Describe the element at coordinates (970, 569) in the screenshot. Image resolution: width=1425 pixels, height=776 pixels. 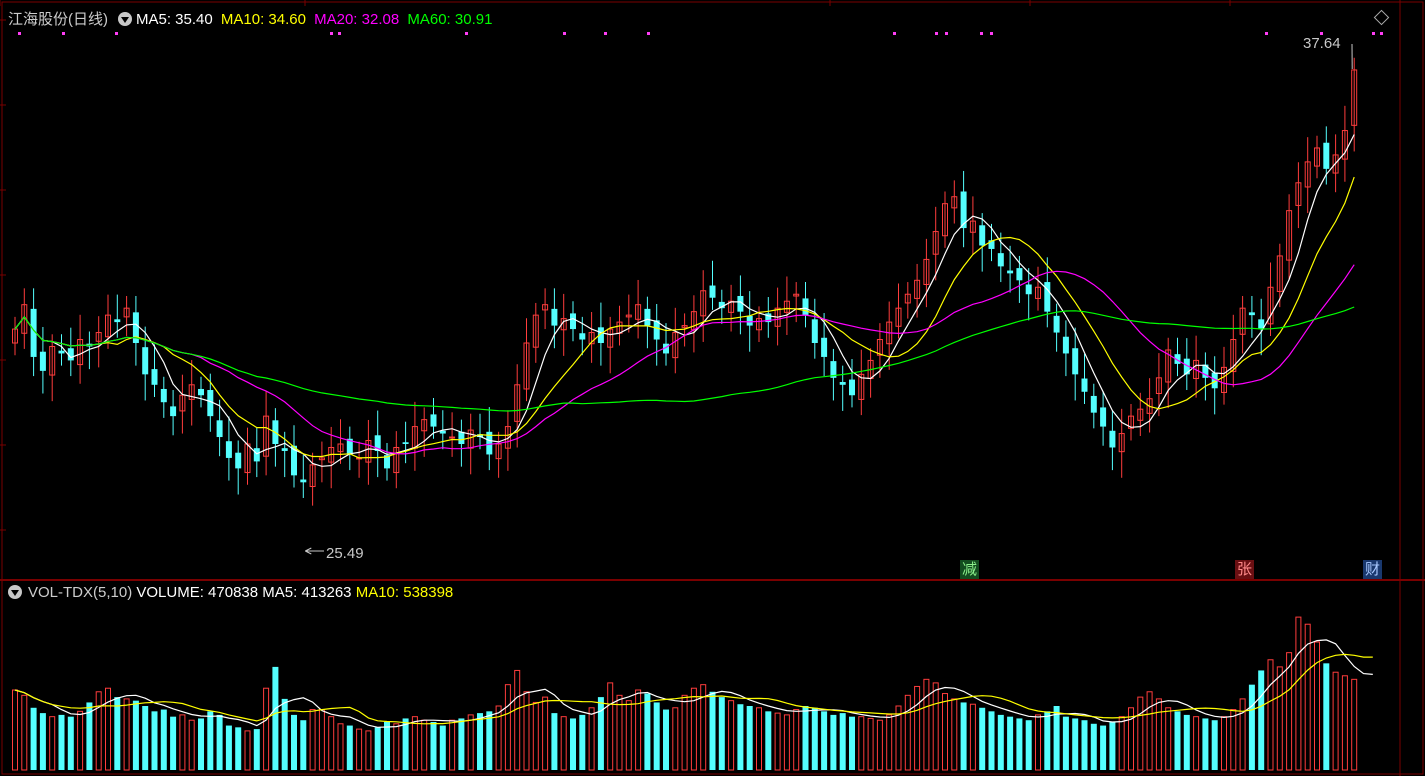
I see `event-tag-reduce: 减` at that location.